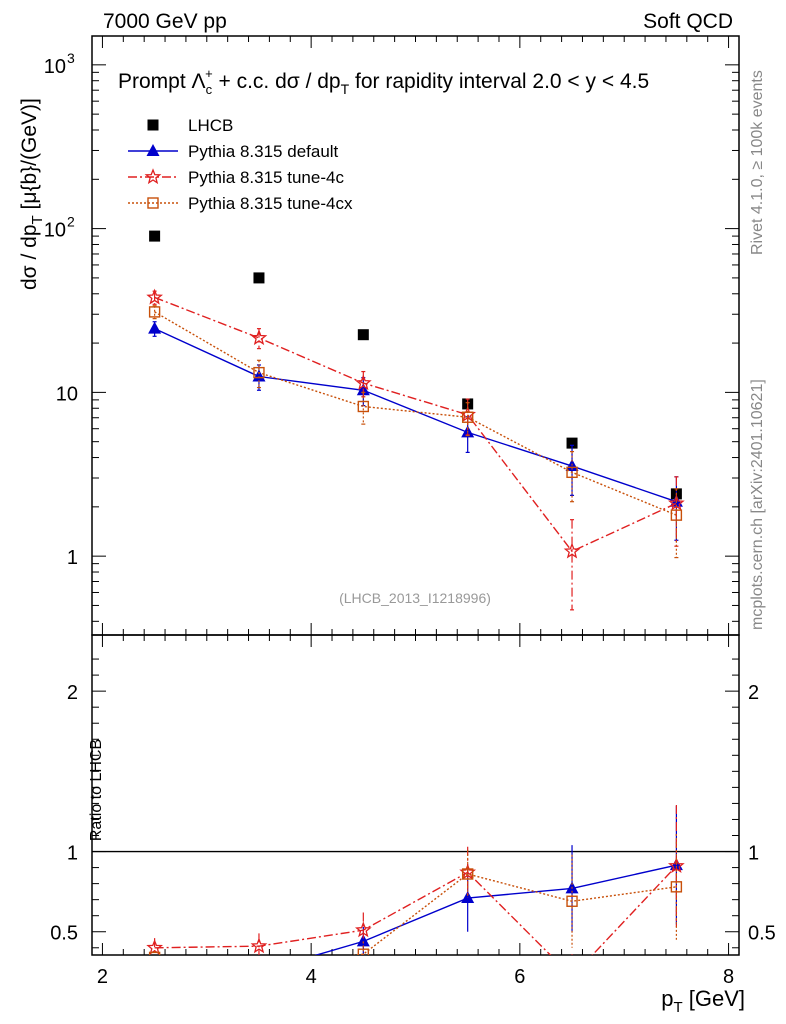  I want to click on x-axis-label: pT [GeV], so click(703, 1001).